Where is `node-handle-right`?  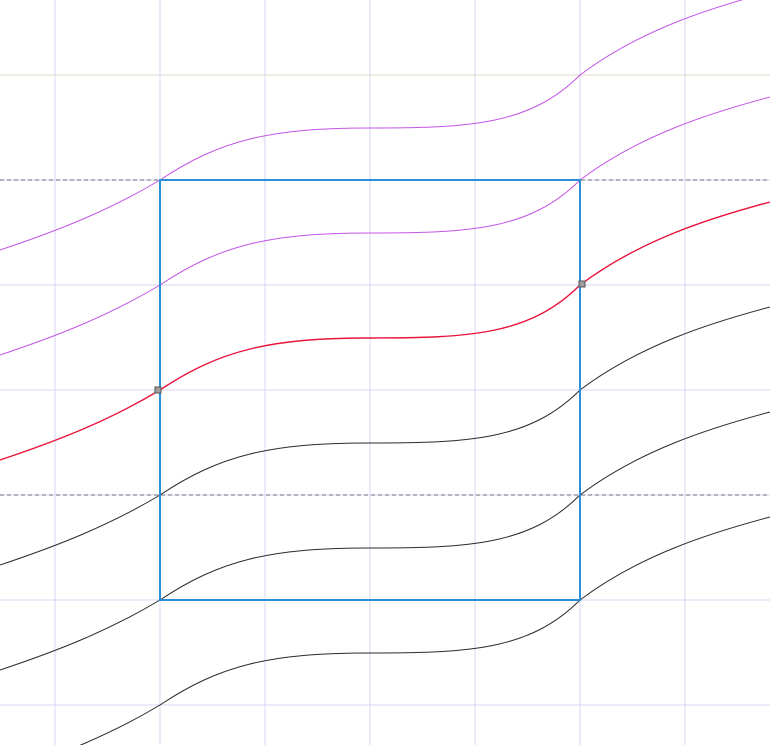
node-handle-right is located at coordinates (582, 284).